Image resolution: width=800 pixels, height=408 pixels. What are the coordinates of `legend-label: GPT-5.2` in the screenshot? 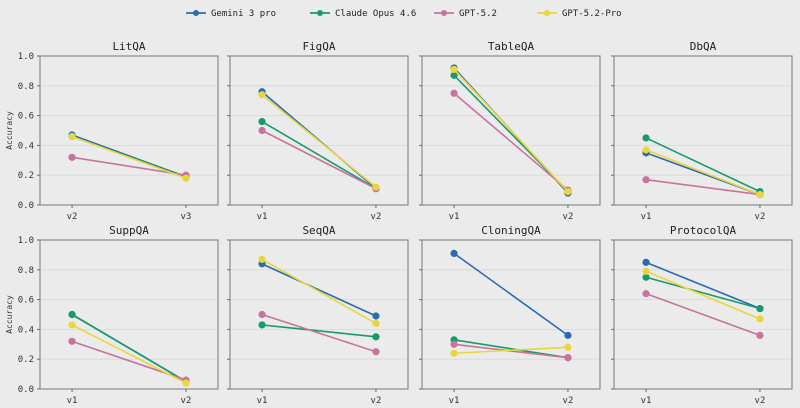 It's located at (478, 14).